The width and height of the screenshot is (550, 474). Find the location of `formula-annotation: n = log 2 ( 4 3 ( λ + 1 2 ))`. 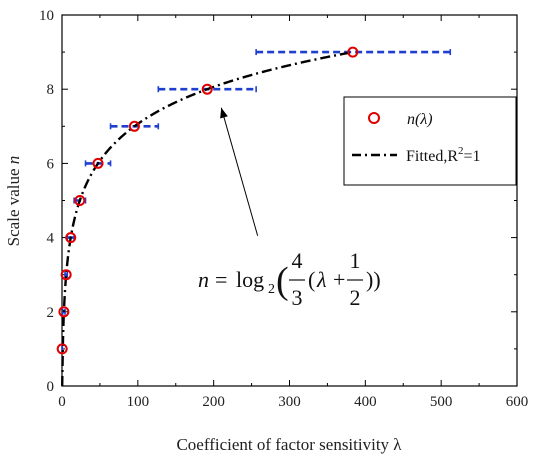

formula-annotation: n = log 2 ( 4 3 ( λ + 1 2 )) is located at coordinates (289, 279).